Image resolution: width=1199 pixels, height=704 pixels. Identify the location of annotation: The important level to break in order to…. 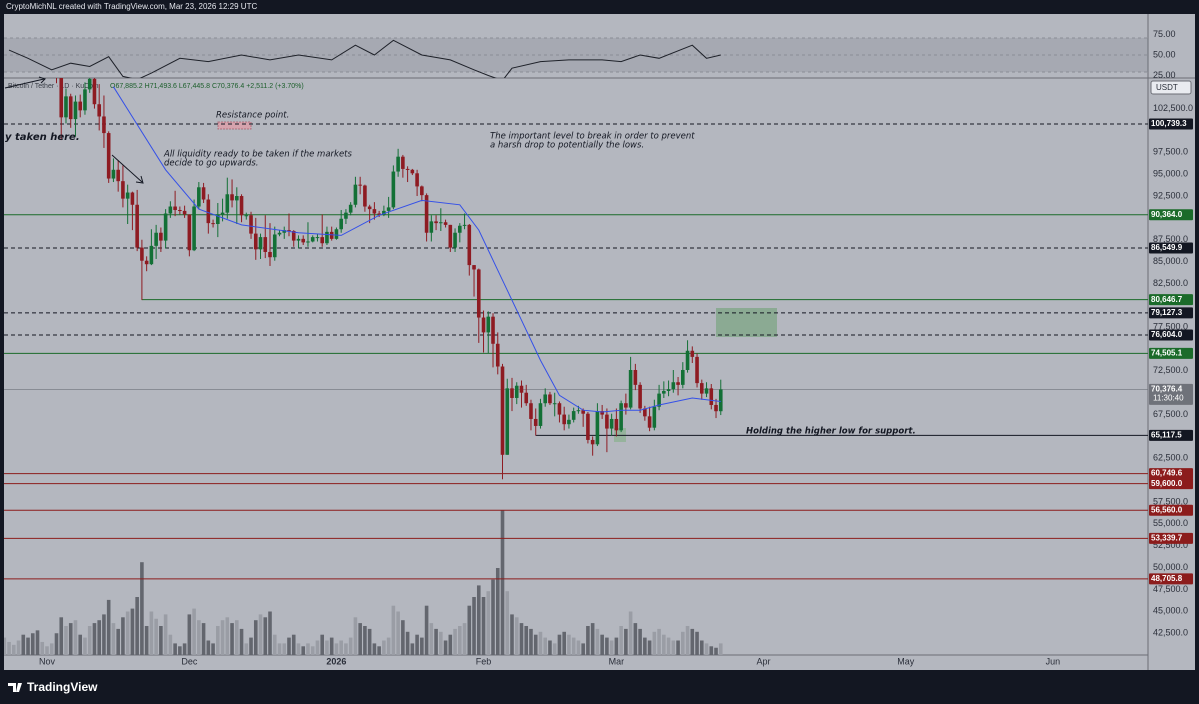
(592, 137).